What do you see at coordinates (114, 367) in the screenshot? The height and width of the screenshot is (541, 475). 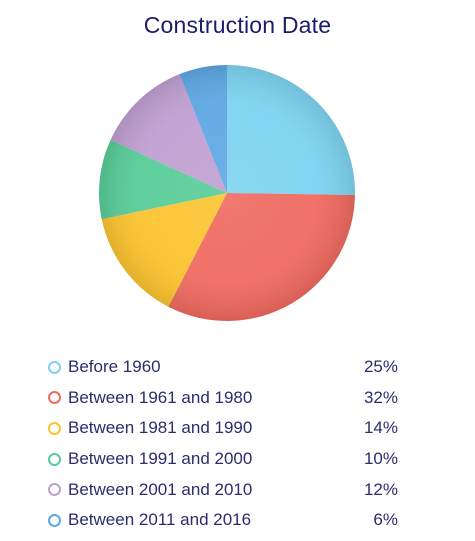 I see `legend-label: Before 1960` at bounding box center [114, 367].